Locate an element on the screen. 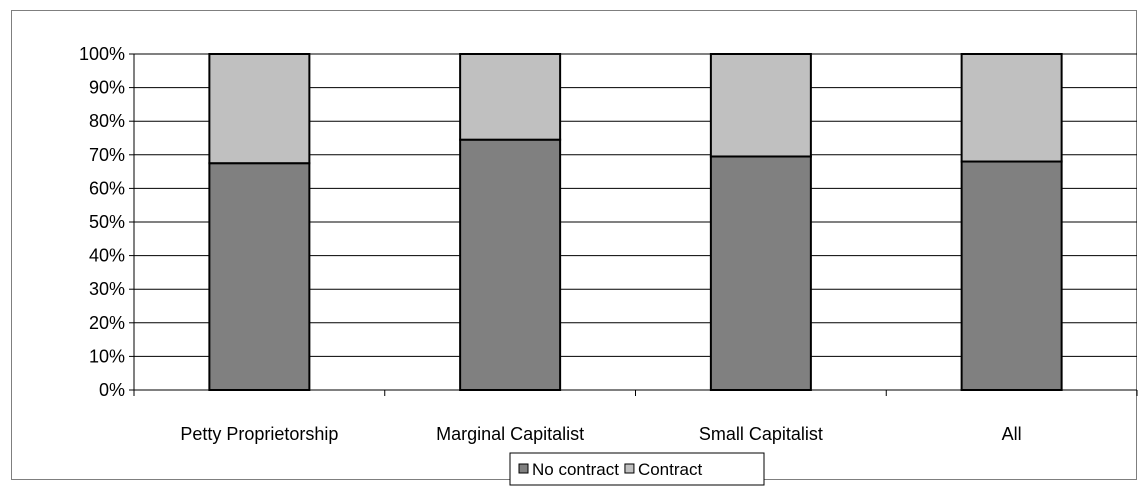 This screenshot has height=491, width=1147. x-category-label: Marginal Capitalist is located at coordinates (510, 434).